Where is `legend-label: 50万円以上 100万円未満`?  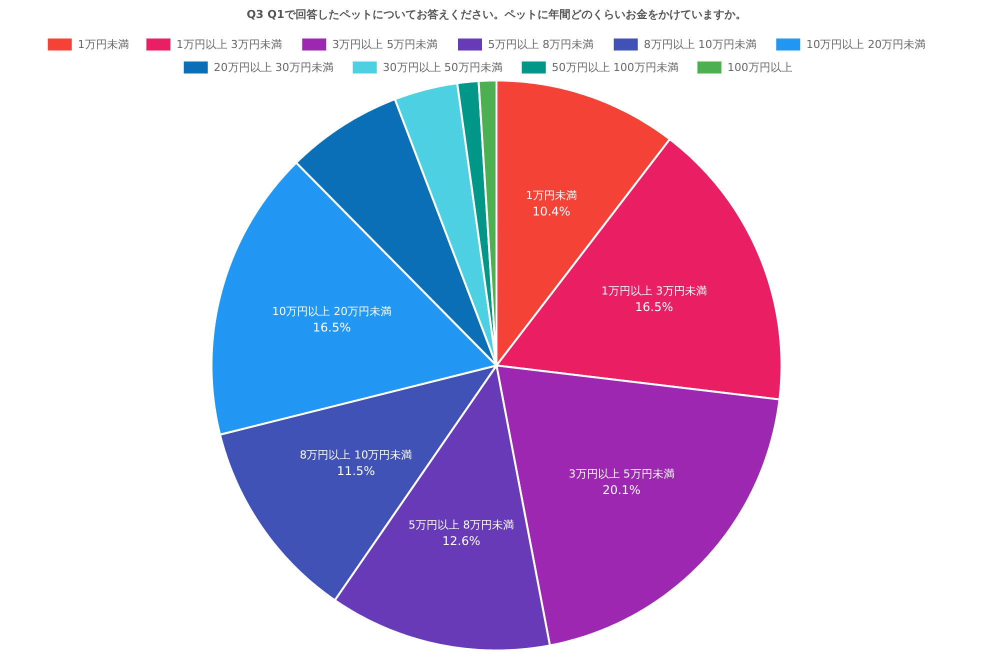
legend-label: 50万円以上 100万円未満 is located at coordinates (615, 67).